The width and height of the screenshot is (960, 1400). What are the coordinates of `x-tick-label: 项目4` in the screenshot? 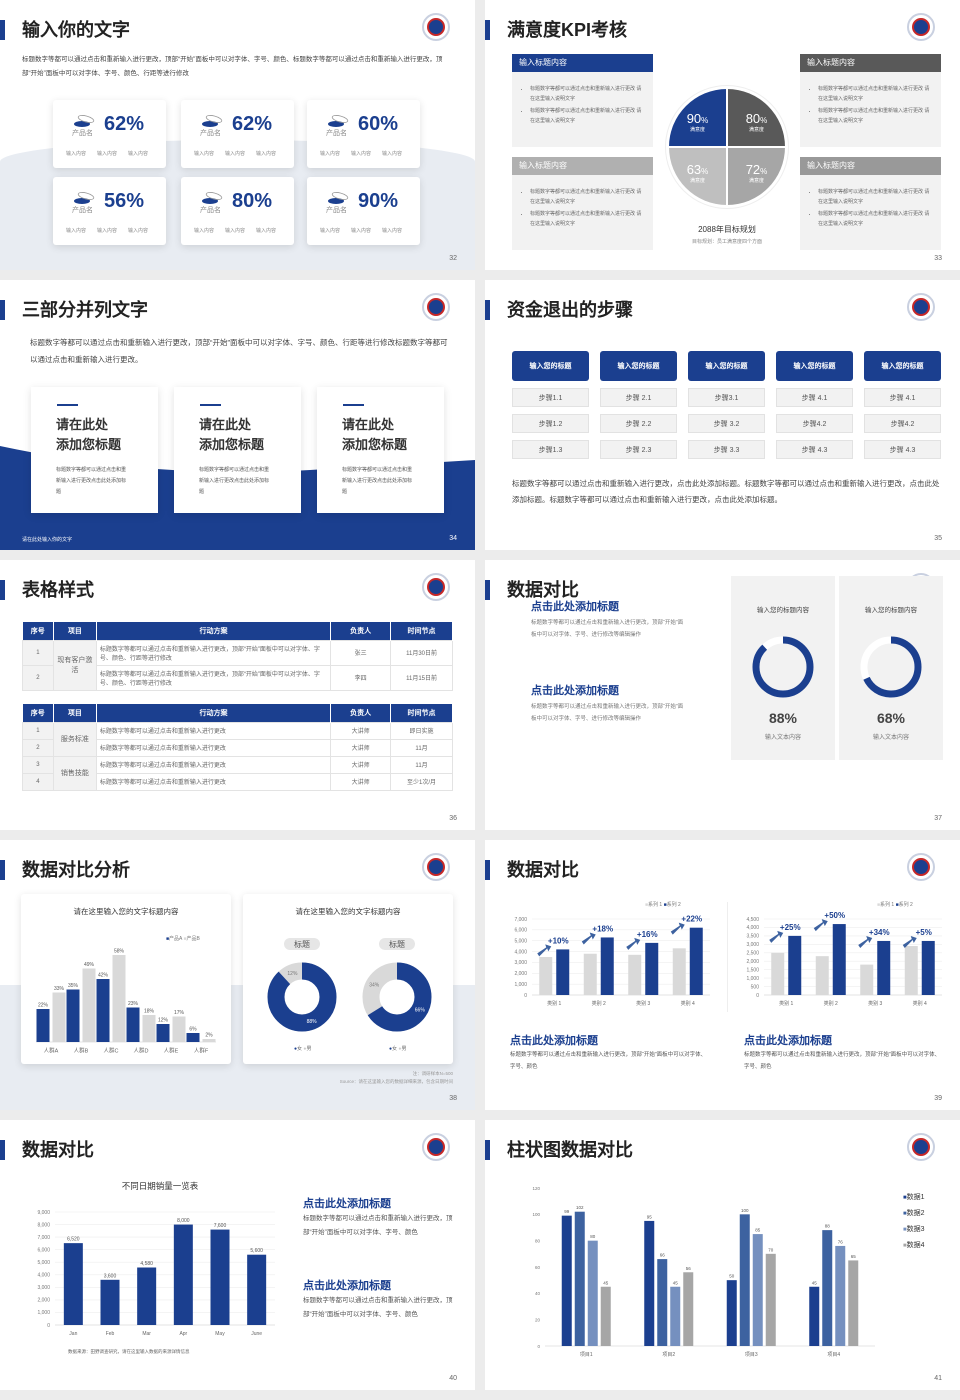 It's located at (833, 1355).